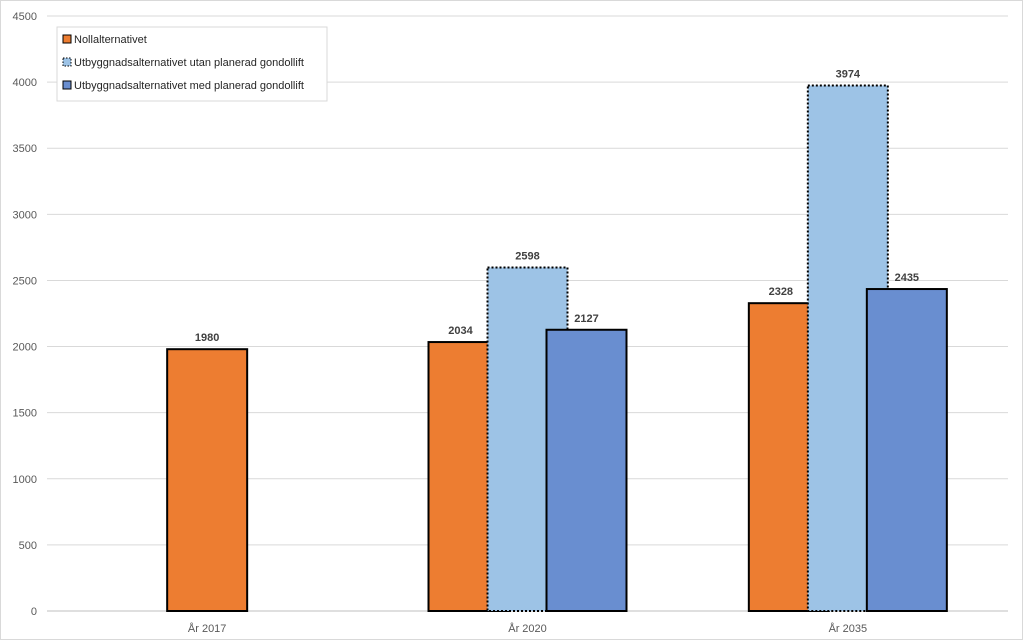 The height and width of the screenshot is (640, 1023). What do you see at coordinates (586, 319) in the screenshot?
I see `data-label: 2127` at bounding box center [586, 319].